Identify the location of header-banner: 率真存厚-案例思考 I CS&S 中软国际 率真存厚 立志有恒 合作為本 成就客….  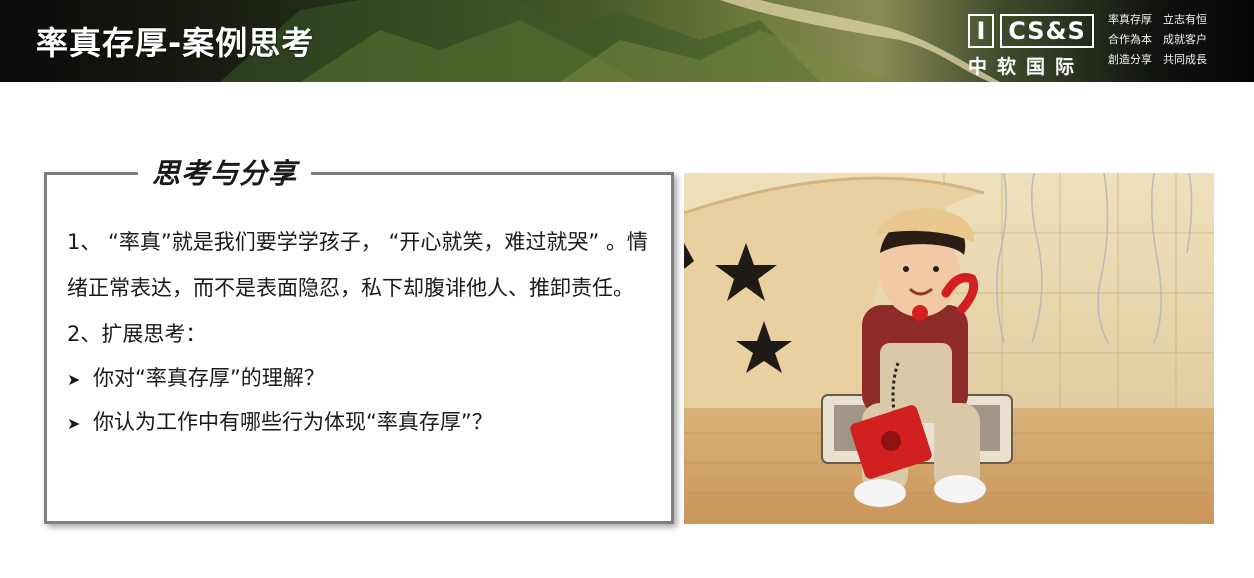
(627, 41).